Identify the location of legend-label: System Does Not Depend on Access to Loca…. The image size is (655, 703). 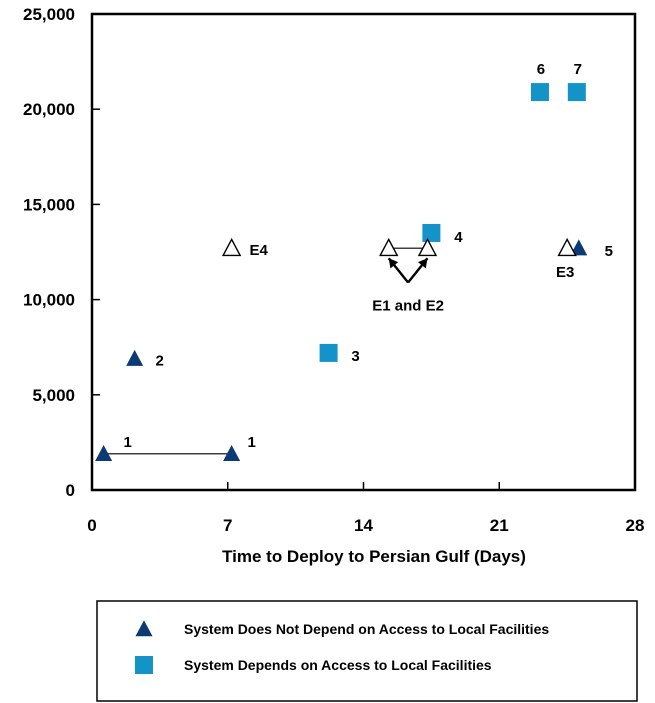
(366, 629).